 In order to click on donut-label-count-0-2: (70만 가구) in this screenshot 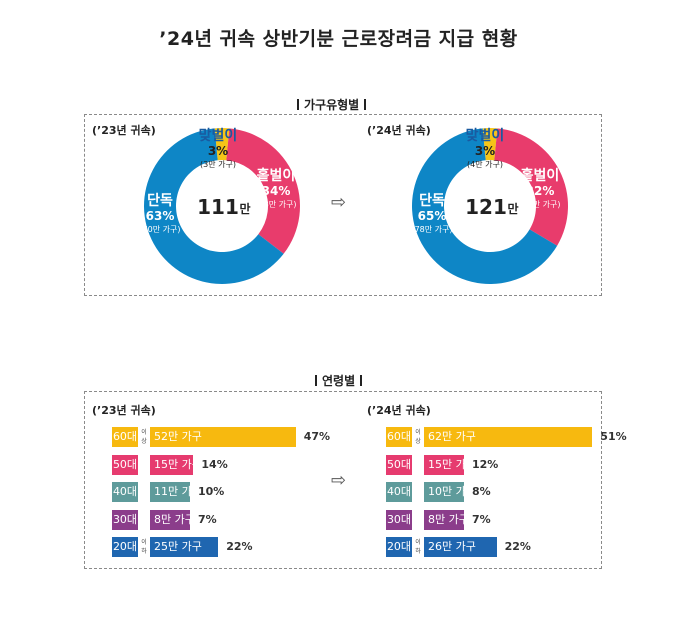, I will do `click(159, 229)`.